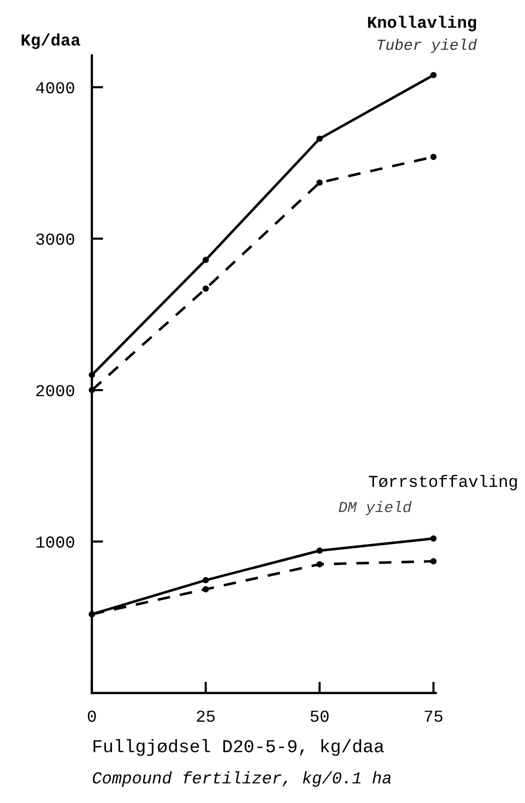  What do you see at coordinates (239, 747) in the screenshot?
I see `x-axis-title: Fullgjødsel D20-5-9, kg/daa` at bounding box center [239, 747].